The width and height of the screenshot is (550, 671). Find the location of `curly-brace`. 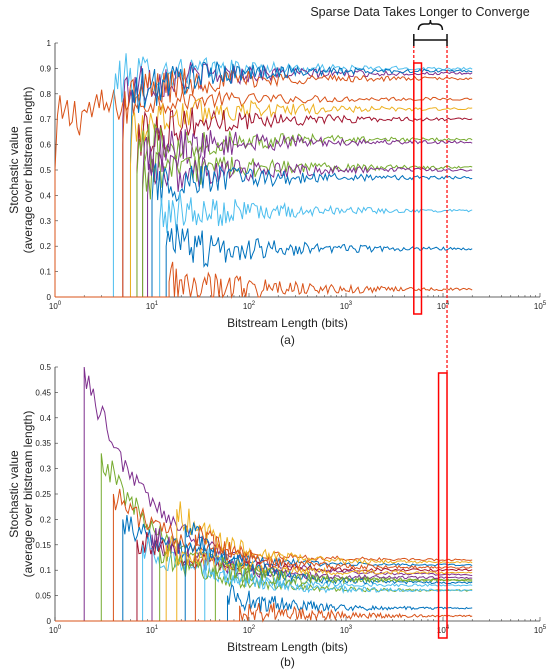

curly-brace is located at coordinates (430, 25).